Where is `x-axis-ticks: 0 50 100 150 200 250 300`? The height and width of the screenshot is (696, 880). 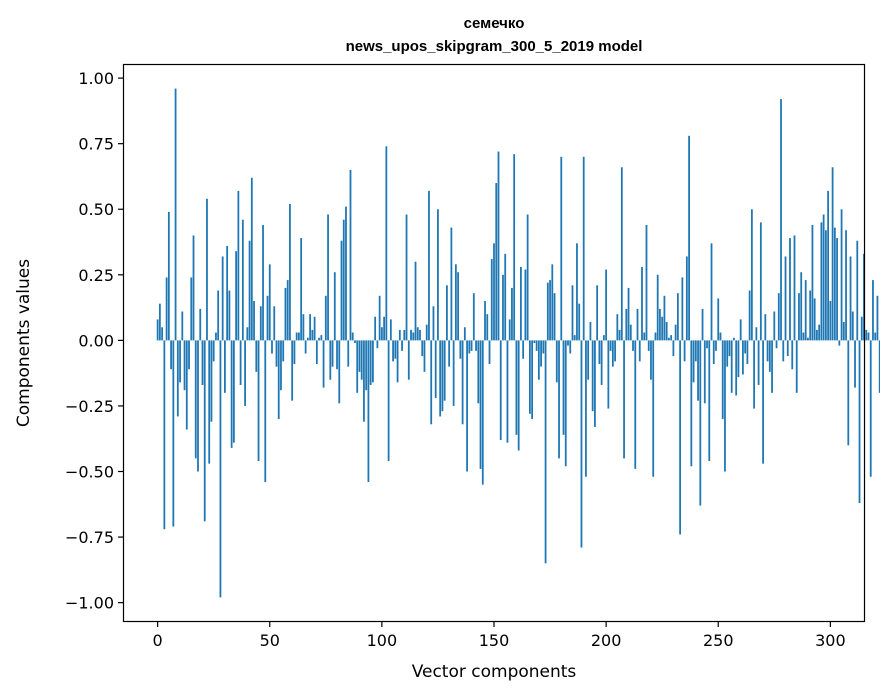
x-axis-ticks: 0 50 100 150 200 250 300 is located at coordinates (499, 635).